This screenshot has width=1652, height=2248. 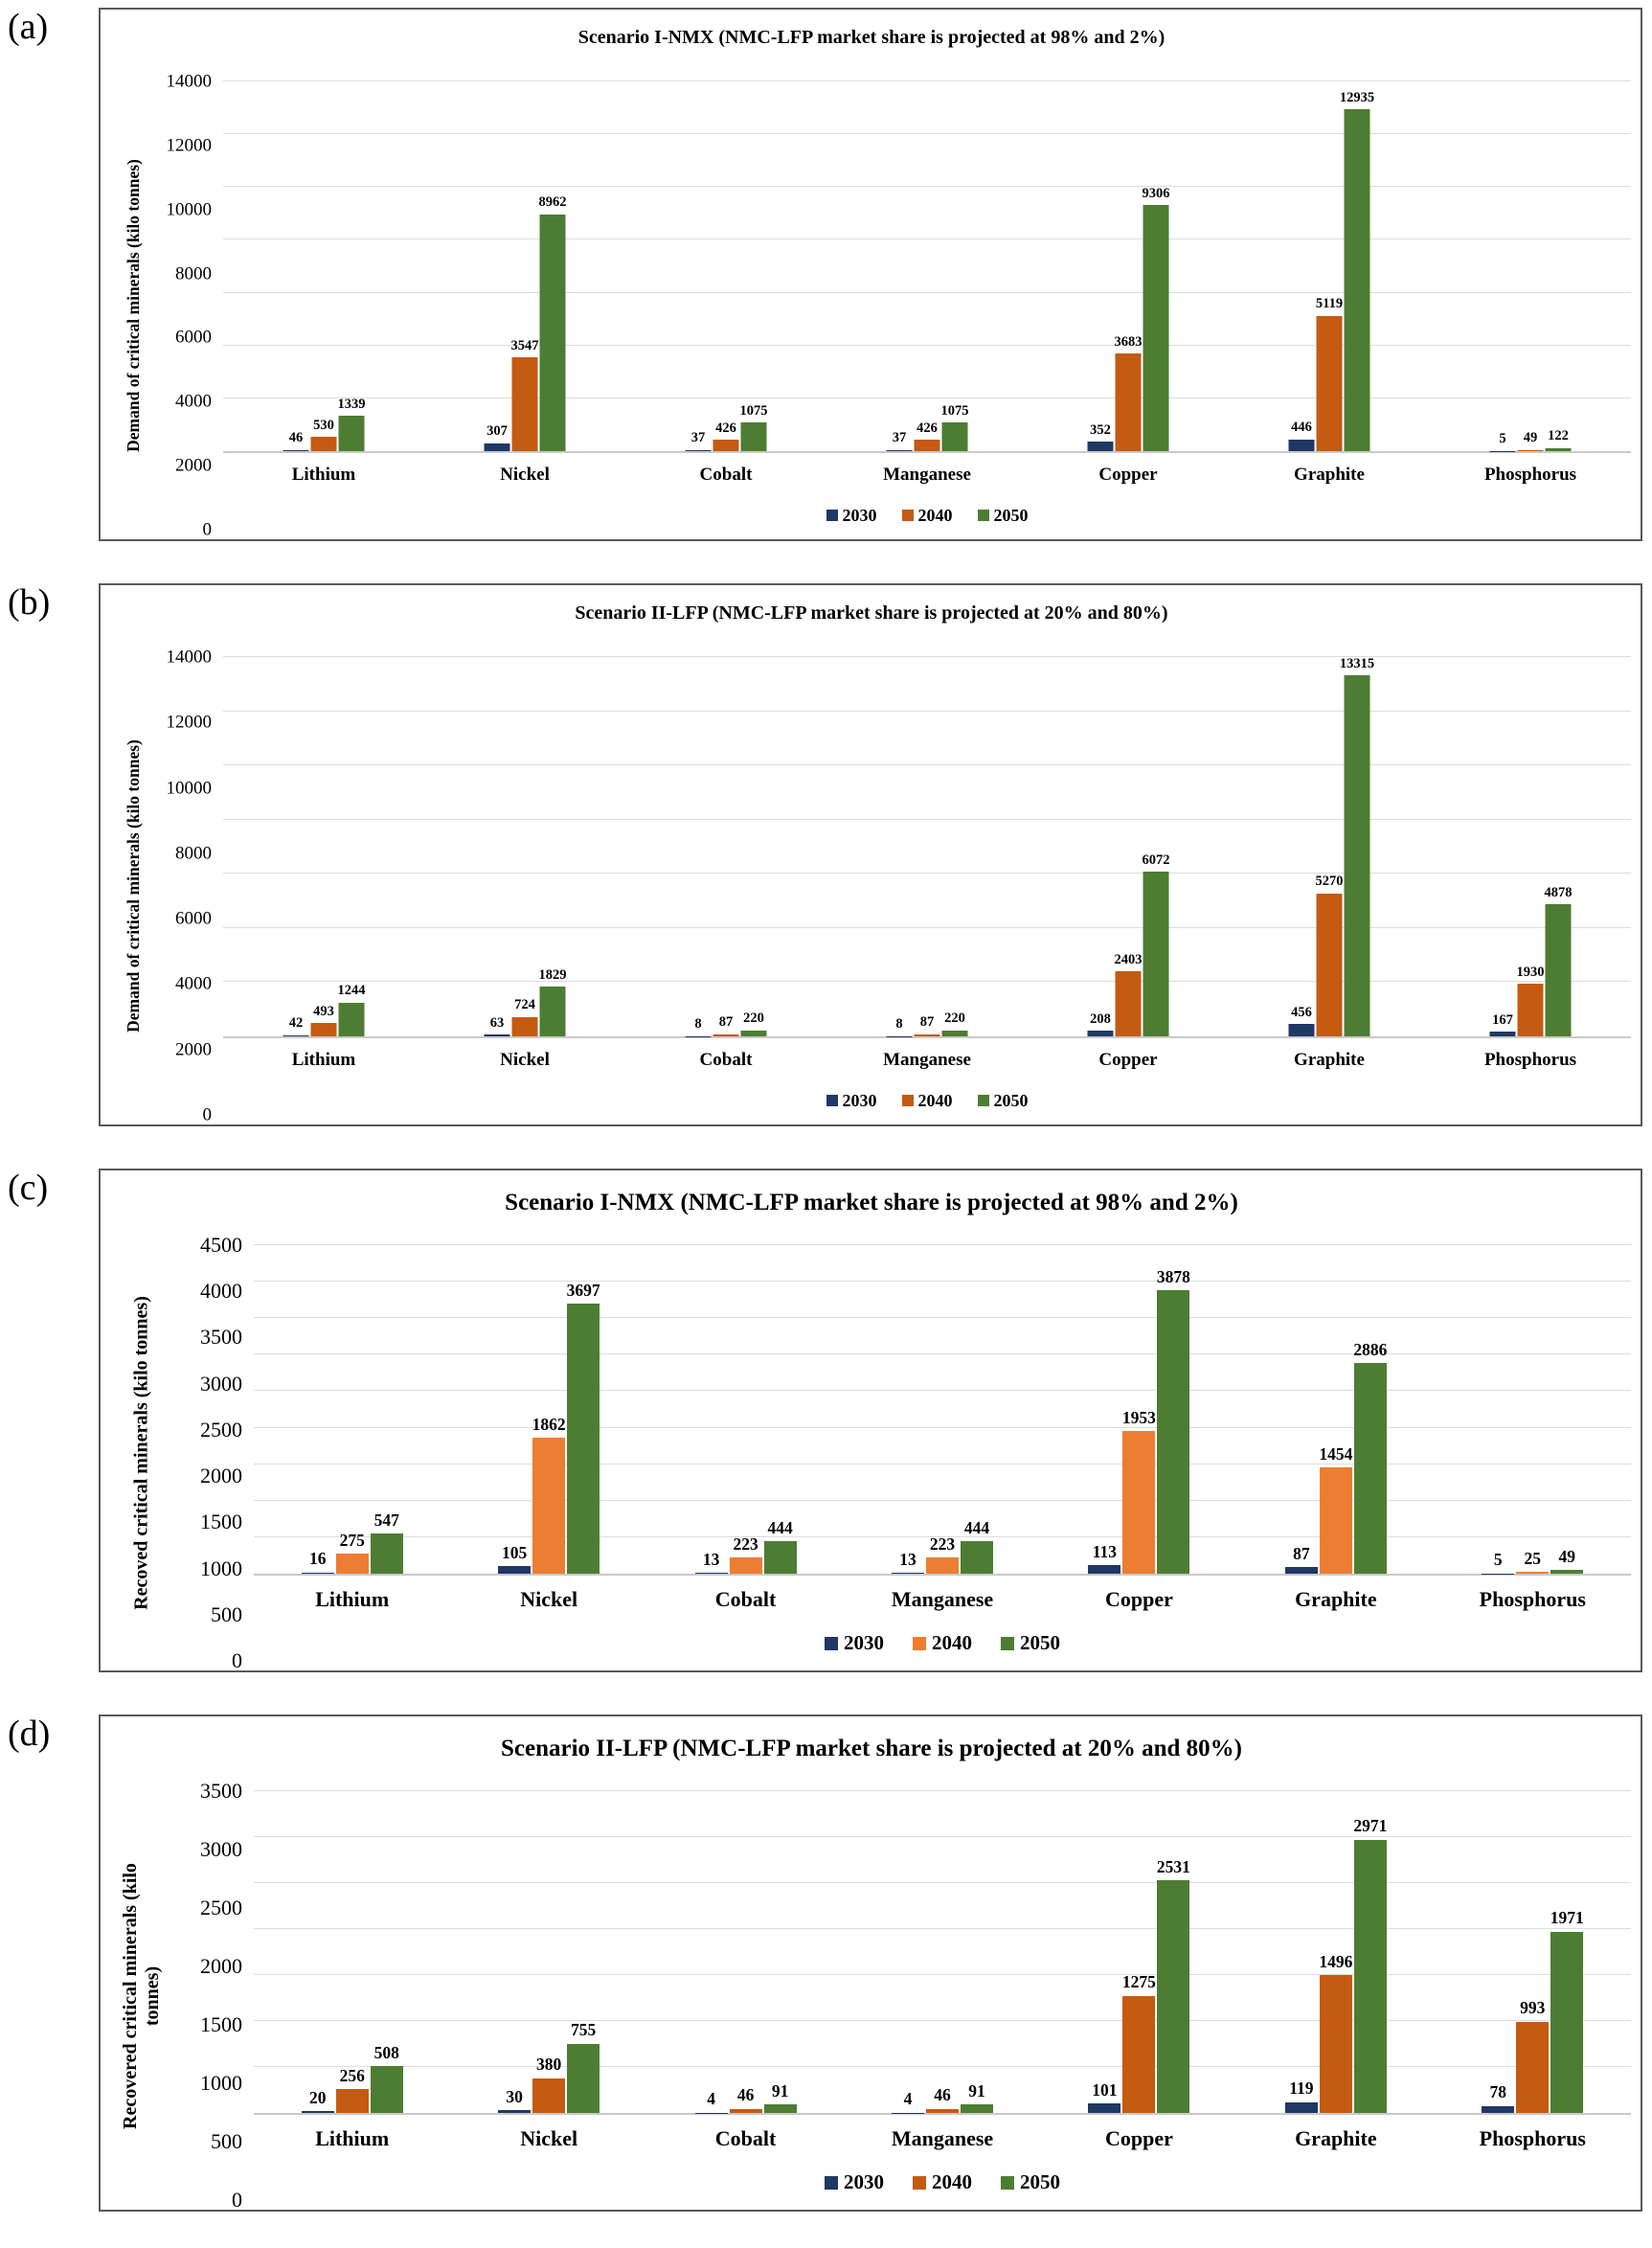 I want to click on value-label: 101, so click(x=1105, y=2089).